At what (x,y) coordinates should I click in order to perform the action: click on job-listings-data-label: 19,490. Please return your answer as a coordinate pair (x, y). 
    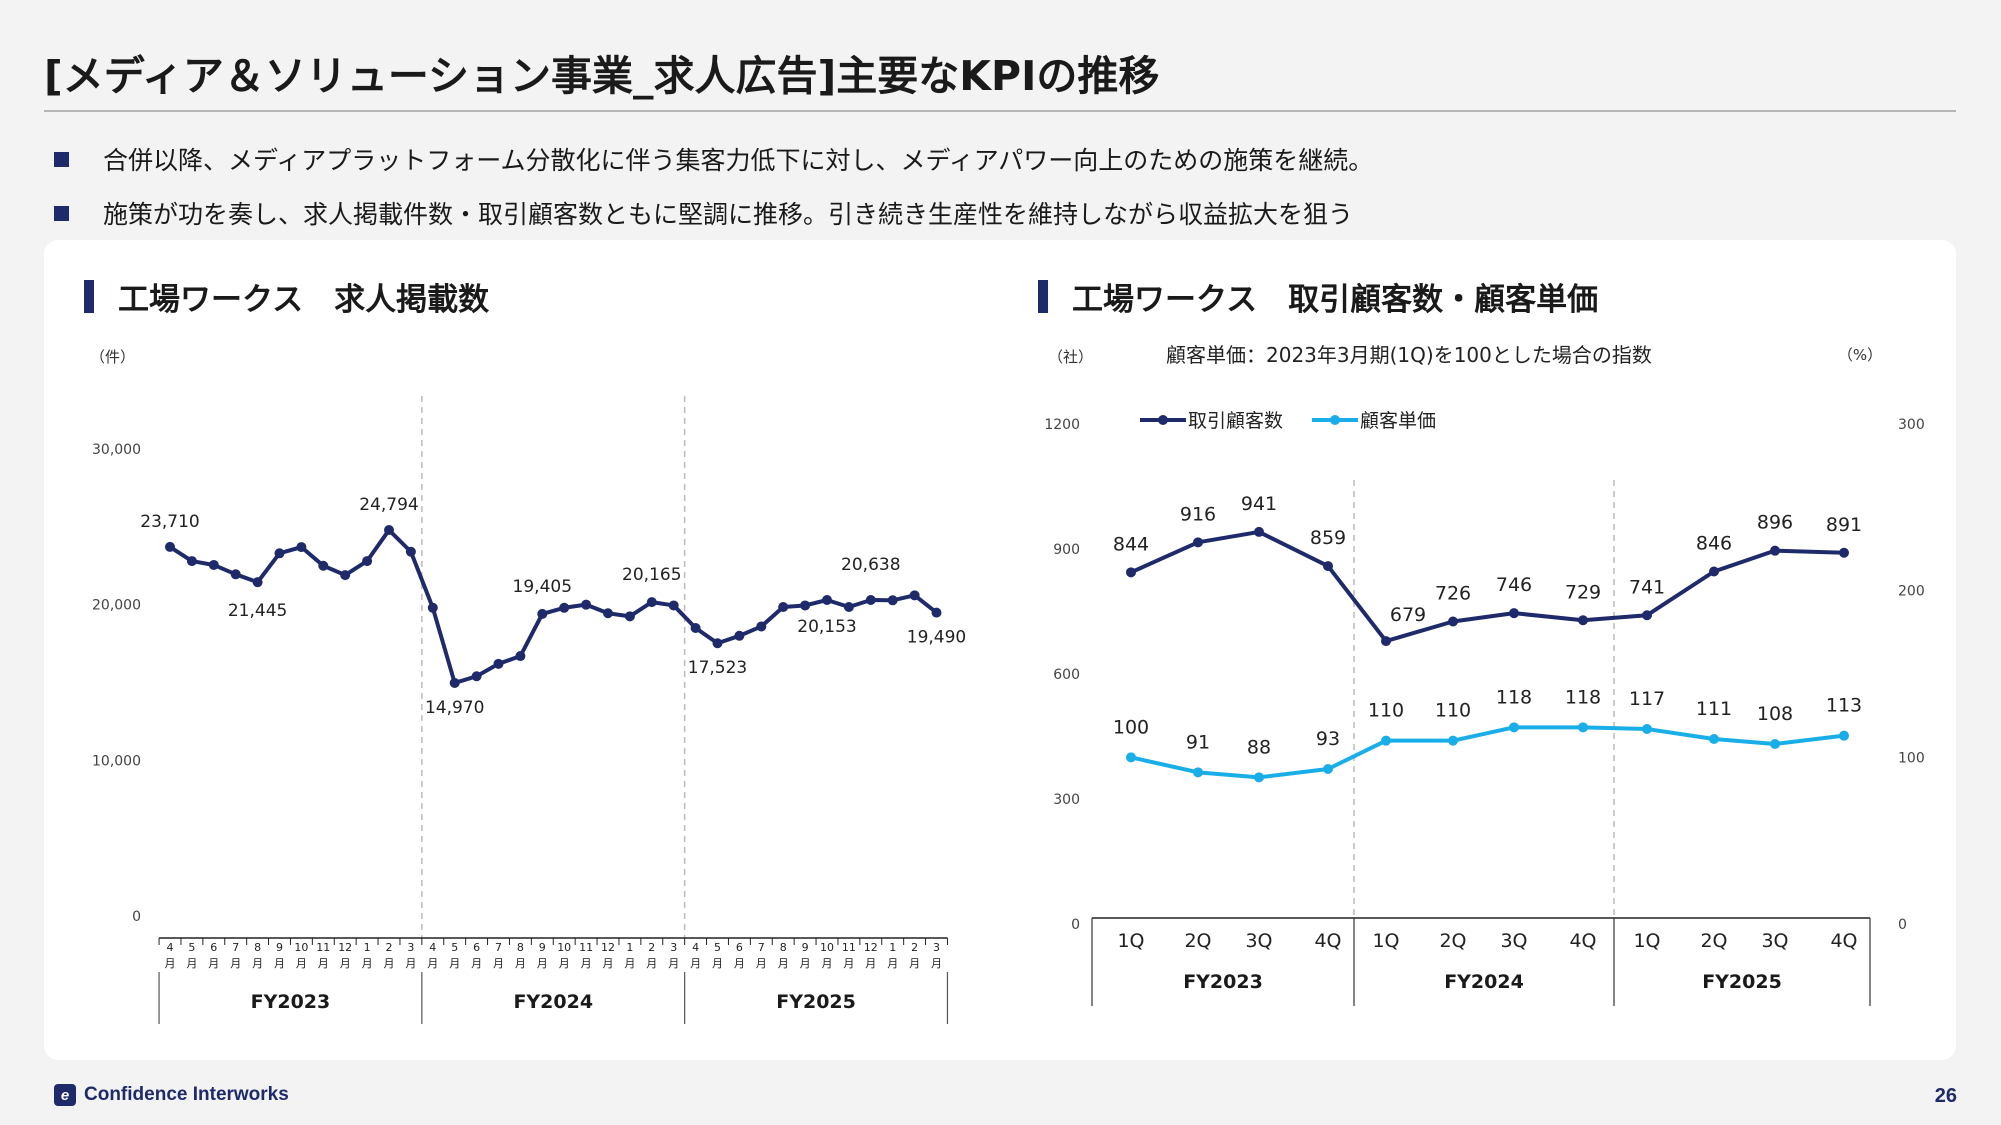
    Looking at the image, I should click on (936, 638).